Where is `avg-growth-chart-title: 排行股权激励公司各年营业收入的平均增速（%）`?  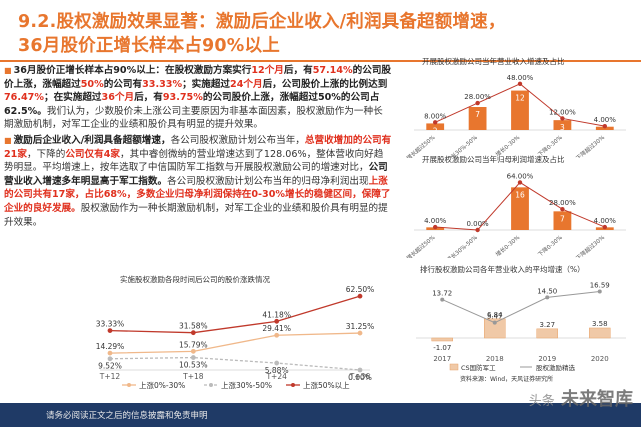 avg-growth-chart-title: 排行股权激励公司各年营业收入的平均增速（%） is located at coordinates (502, 269).